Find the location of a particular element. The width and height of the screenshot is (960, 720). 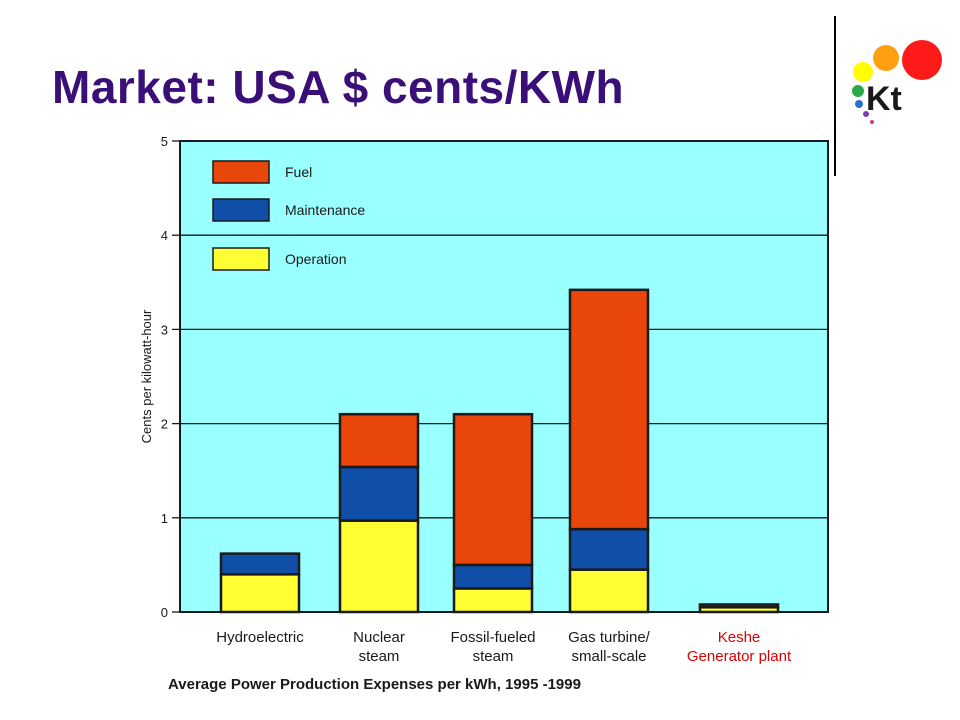

logo-dot-orange is located at coordinates (886, 58).